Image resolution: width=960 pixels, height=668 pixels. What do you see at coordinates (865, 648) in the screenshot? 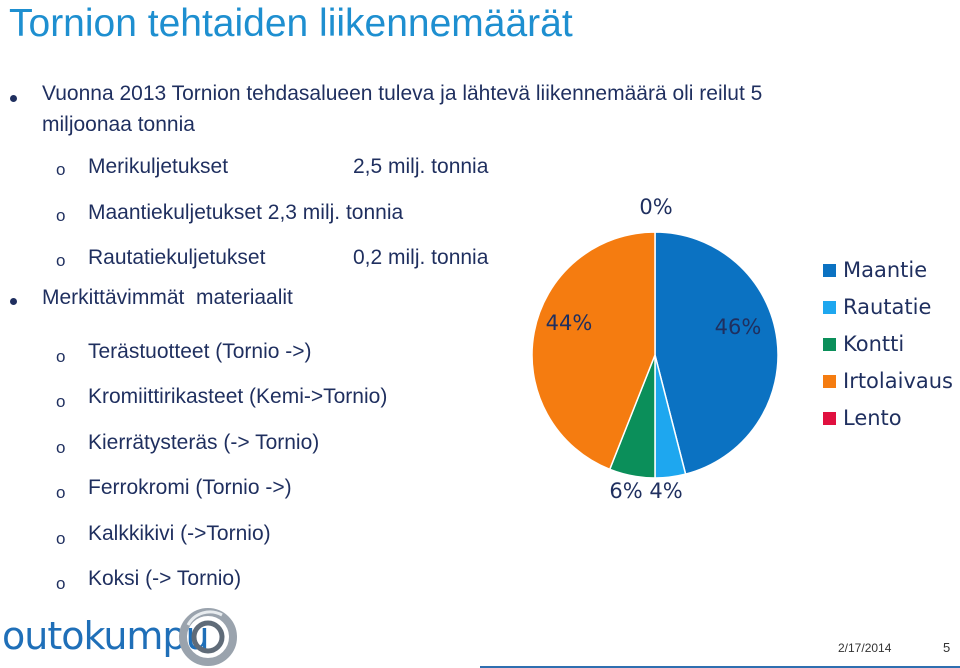
I see `slide-date: 2/17/2014` at bounding box center [865, 648].